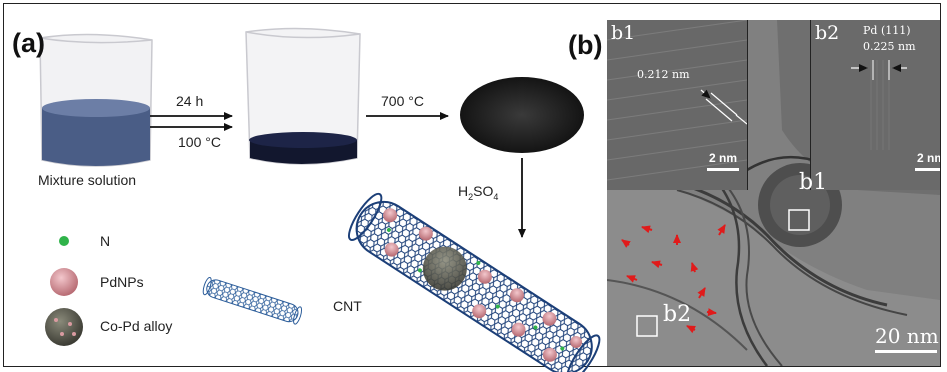 This screenshot has width=947, height=372. I want to click on inset-b1-lattice, so click(677, 105).